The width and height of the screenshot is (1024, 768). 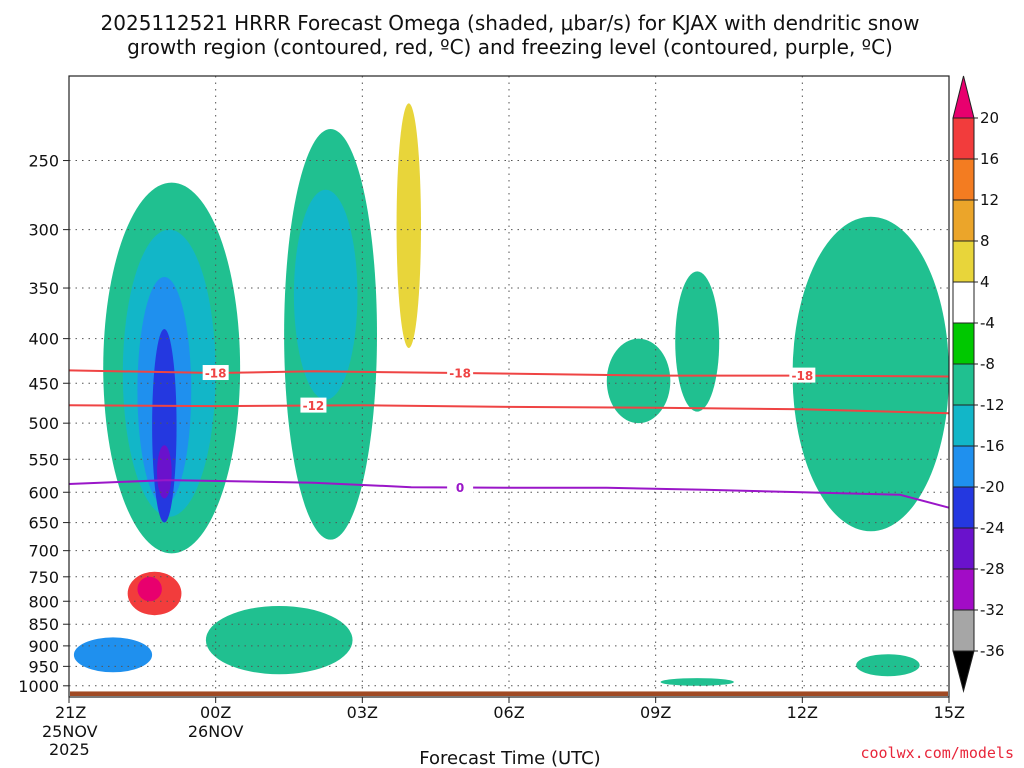 I want to click on colorbar-label: -24, so click(x=992, y=528).